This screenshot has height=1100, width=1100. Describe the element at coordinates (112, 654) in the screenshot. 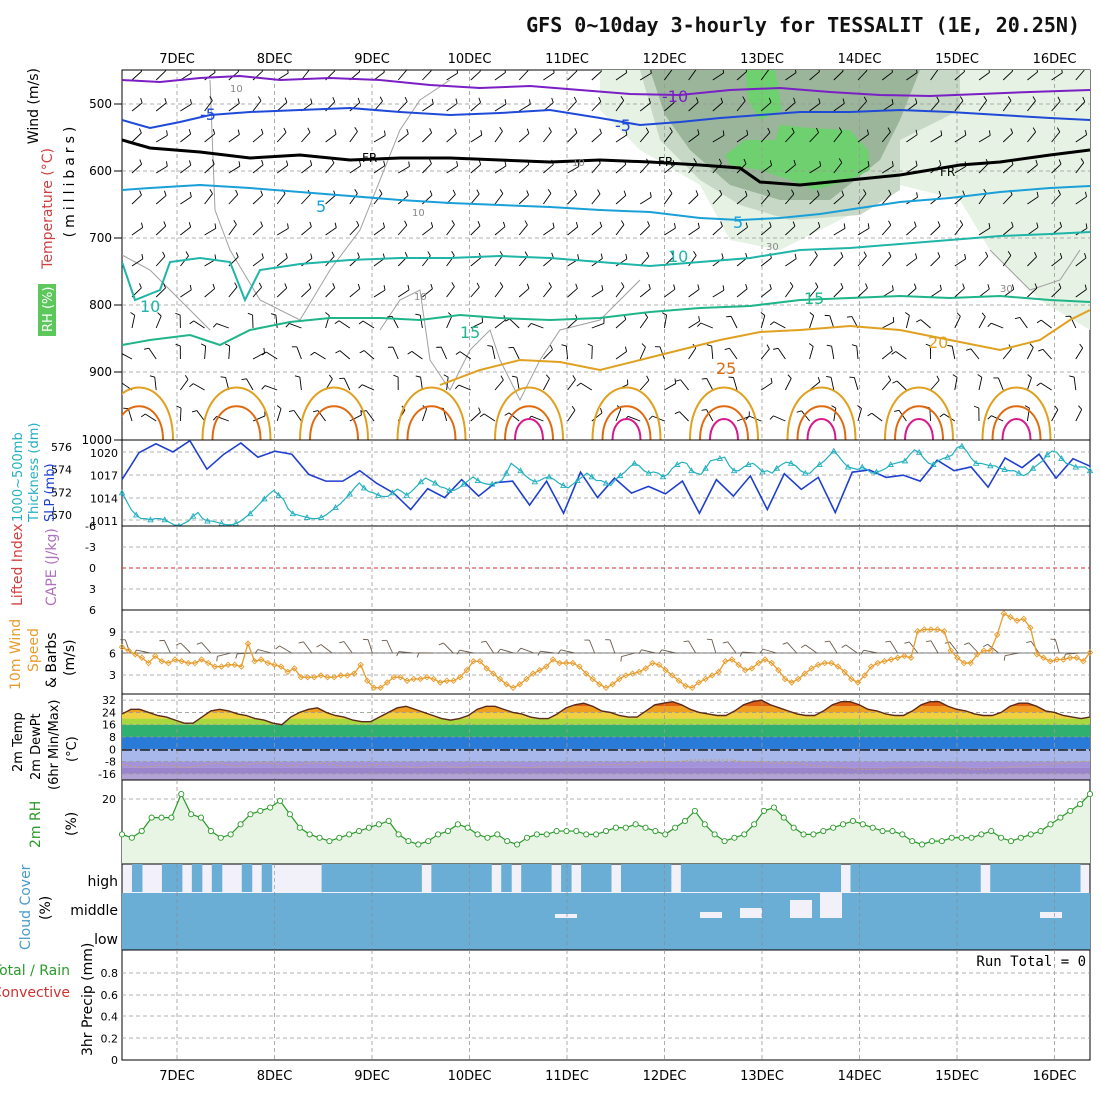

I see `wind-tick-label: 6` at that location.